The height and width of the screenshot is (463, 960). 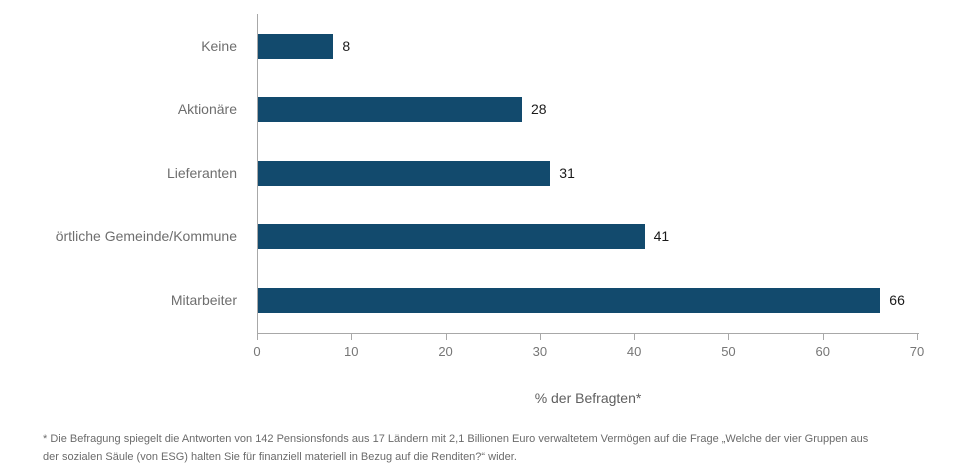 What do you see at coordinates (822, 351) in the screenshot?
I see `x-tick-label: 60` at bounding box center [822, 351].